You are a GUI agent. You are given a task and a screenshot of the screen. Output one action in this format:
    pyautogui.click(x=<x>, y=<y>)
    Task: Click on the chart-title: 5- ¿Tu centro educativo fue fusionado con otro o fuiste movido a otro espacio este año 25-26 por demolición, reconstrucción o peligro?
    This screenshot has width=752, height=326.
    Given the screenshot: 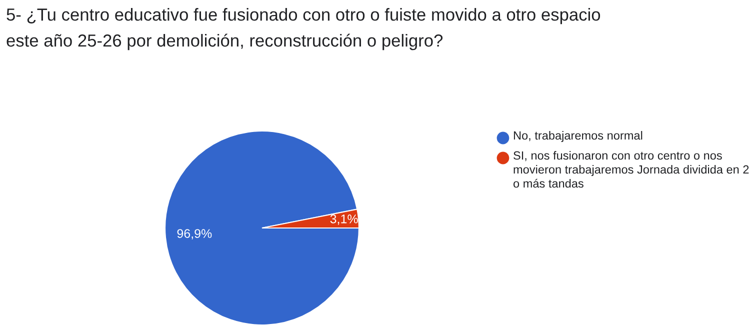 What is the action you would take?
    pyautogui.click(x=303, y=29)
    